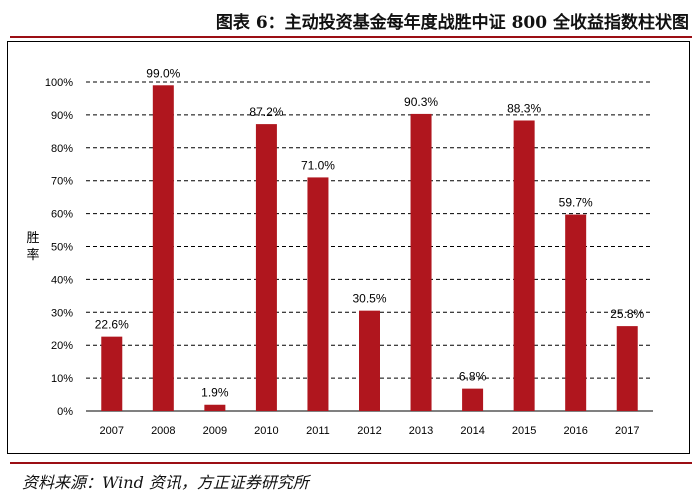 The height and width of the screenshot is (499, 699). I want to click on x-tick-label-2010: 2010, so click(266, 431).